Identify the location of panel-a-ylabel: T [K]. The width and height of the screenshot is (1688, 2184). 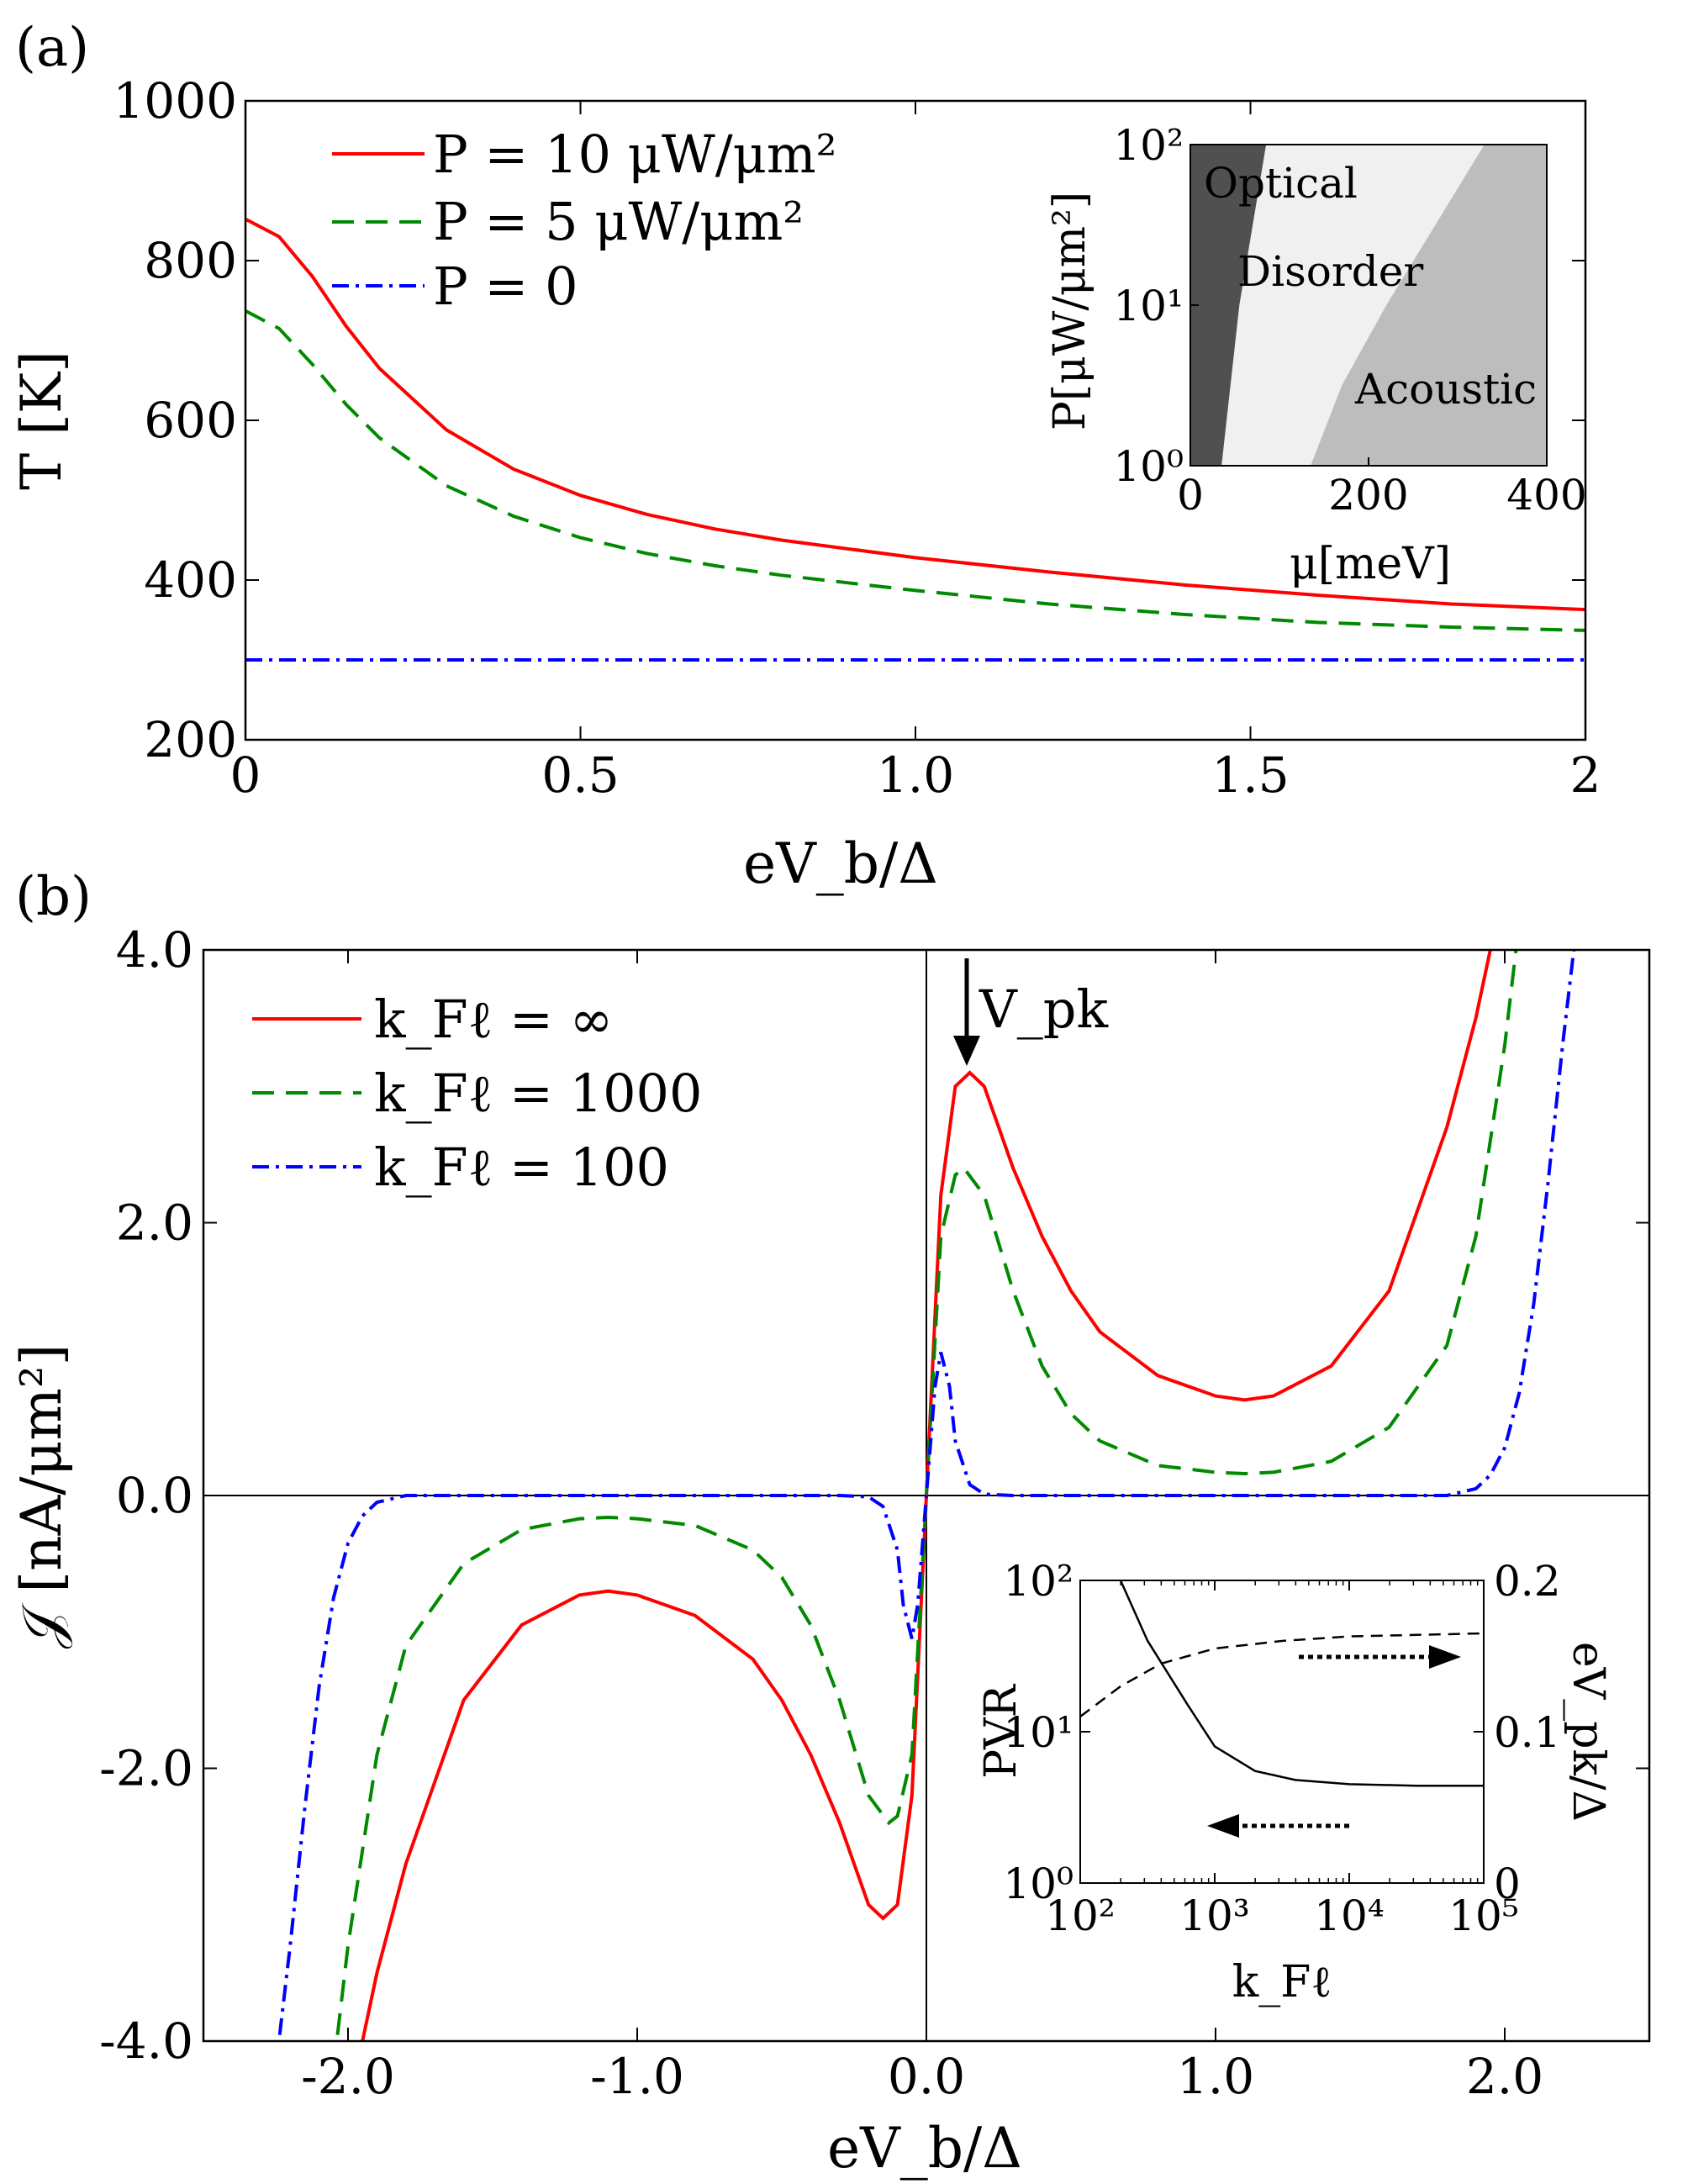
(41, 420).